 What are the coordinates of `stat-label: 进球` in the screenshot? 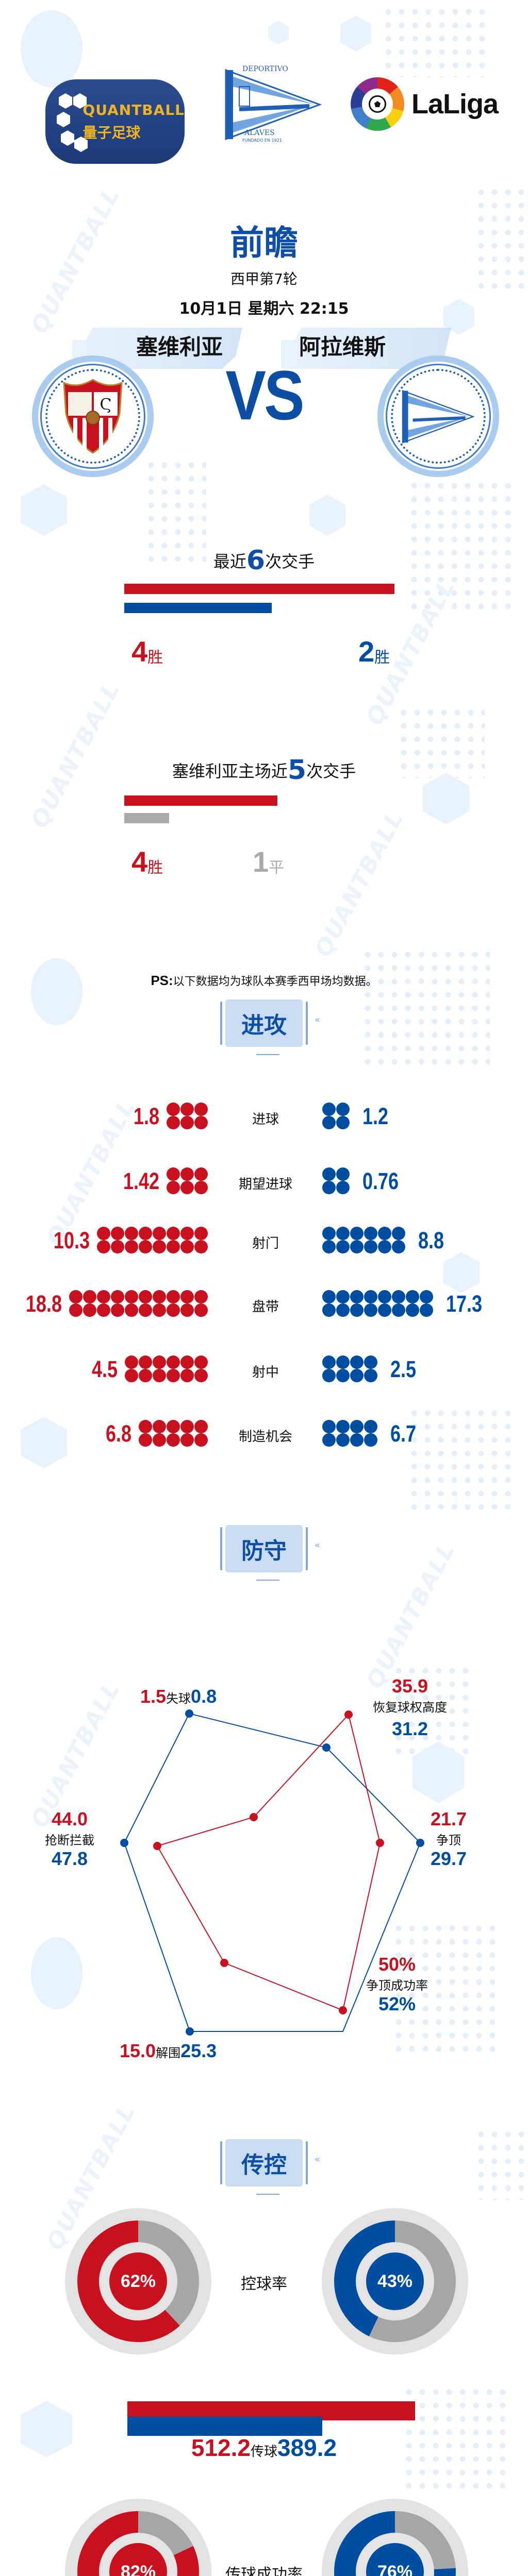 It's located at (265, 1119).